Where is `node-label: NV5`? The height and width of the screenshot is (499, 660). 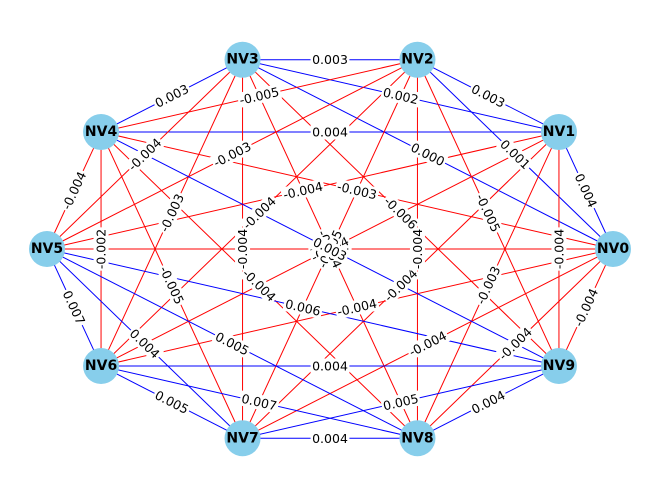 node-label: NV5 is located at coordinates (47, 249).